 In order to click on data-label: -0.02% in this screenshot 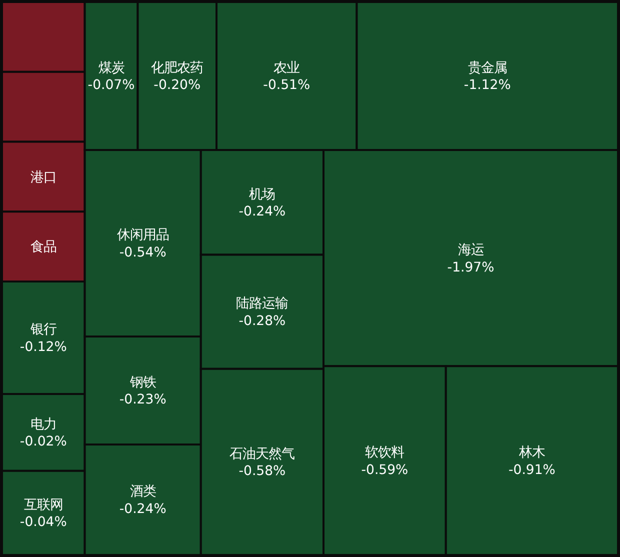, I will do `click(43, 442)`.